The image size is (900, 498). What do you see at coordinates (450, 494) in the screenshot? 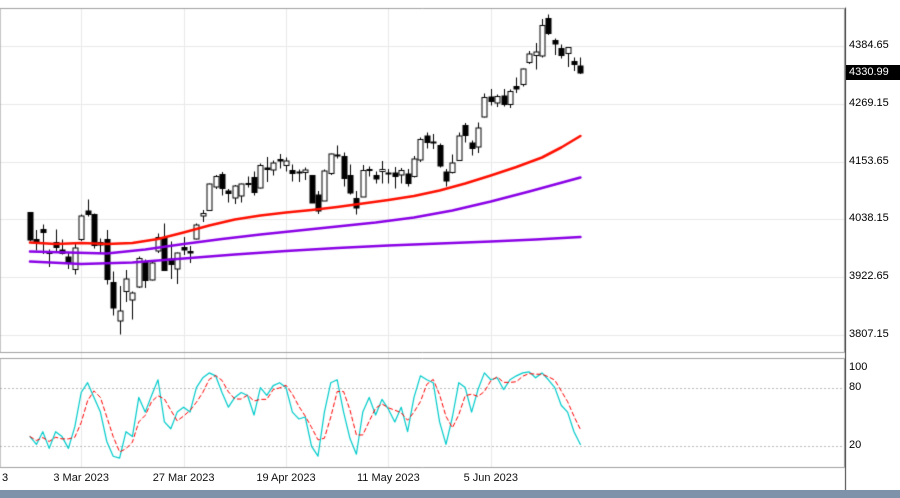
I see `bottom-scrollbar` at bounding box center [450, 494].